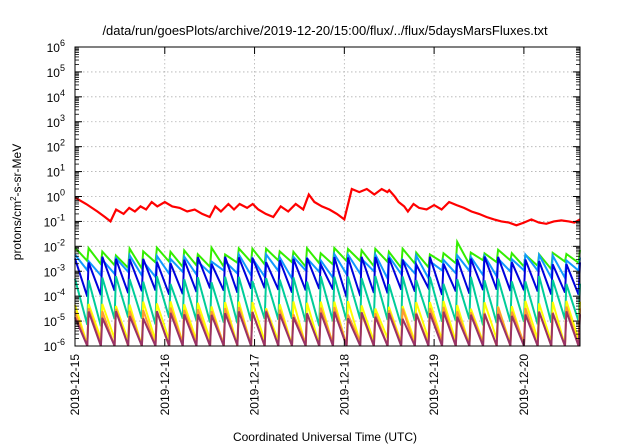  I want to click on y-tick-label: 10³, so click(56, 121).